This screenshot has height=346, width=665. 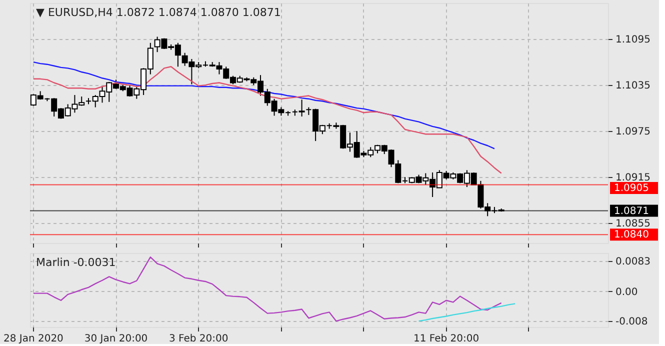 What do you see at coordinates (633, 262) in the screenshot?
I see `y-tick-label: 0.0083` at bounding box center [633, 262].